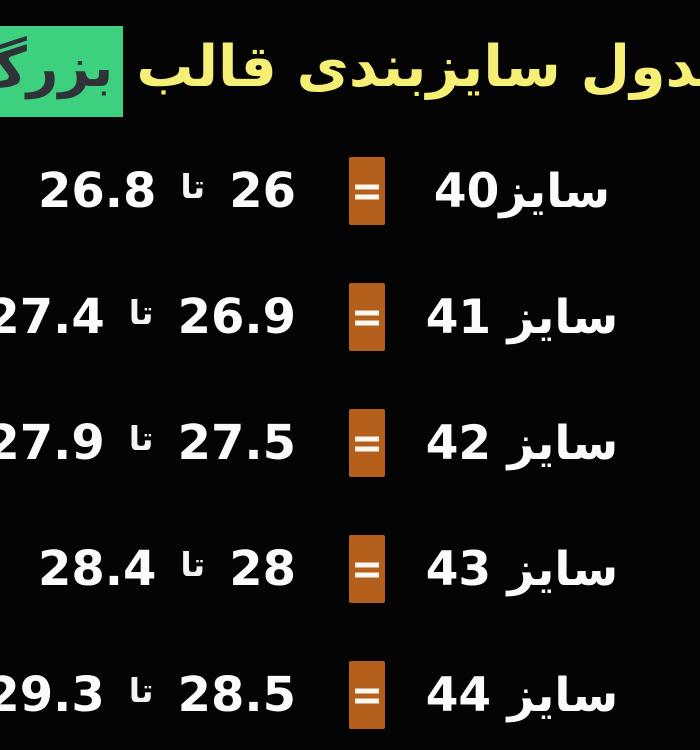  Describe the element at coordinates (522, 191) in the screenshot. I see `size-label: سایز40` at that location.